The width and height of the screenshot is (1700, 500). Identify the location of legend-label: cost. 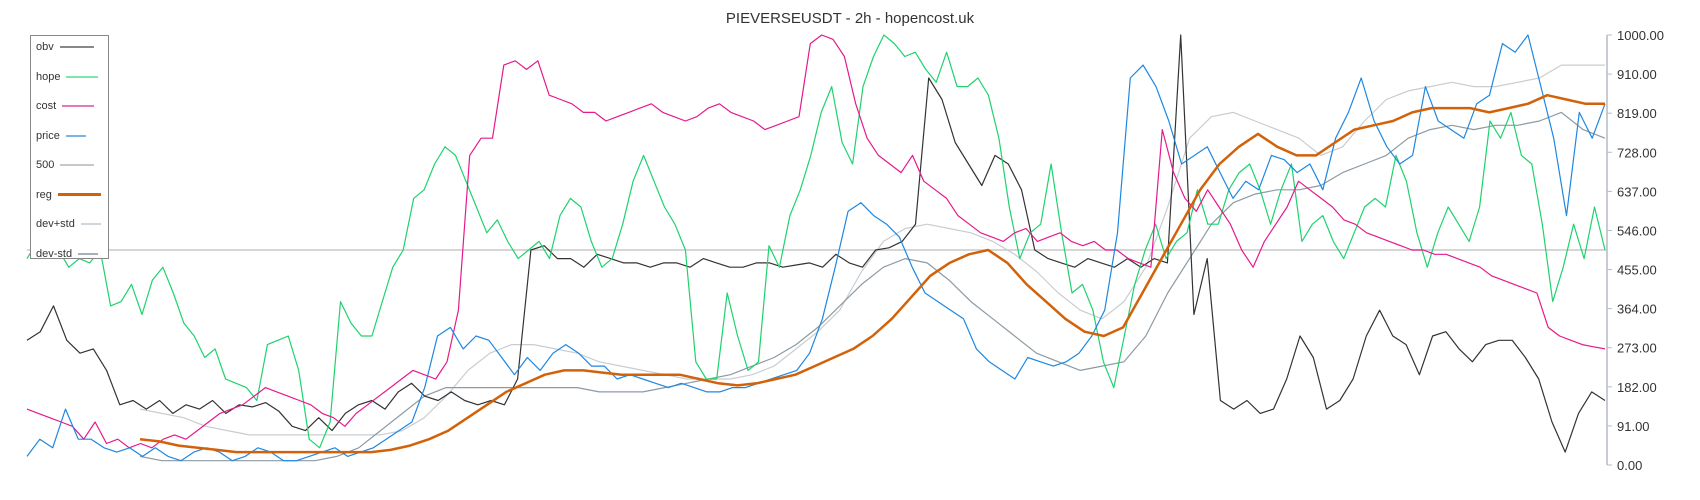
(46, 106).